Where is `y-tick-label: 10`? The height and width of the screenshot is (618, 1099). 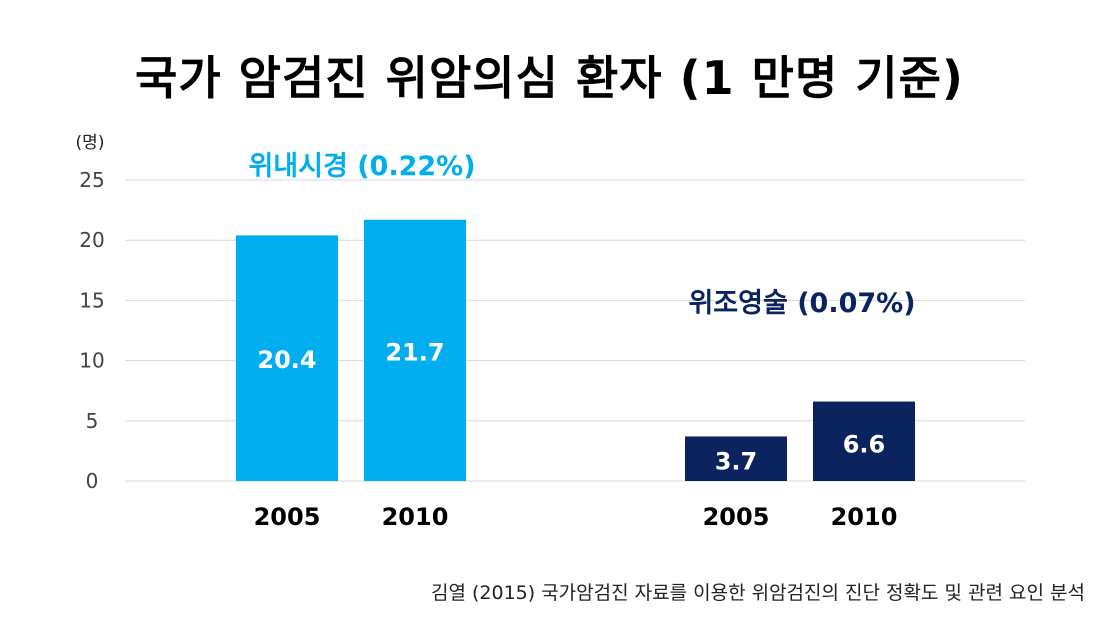
y-tick-label: 10 is located at coordinates (91, 361).